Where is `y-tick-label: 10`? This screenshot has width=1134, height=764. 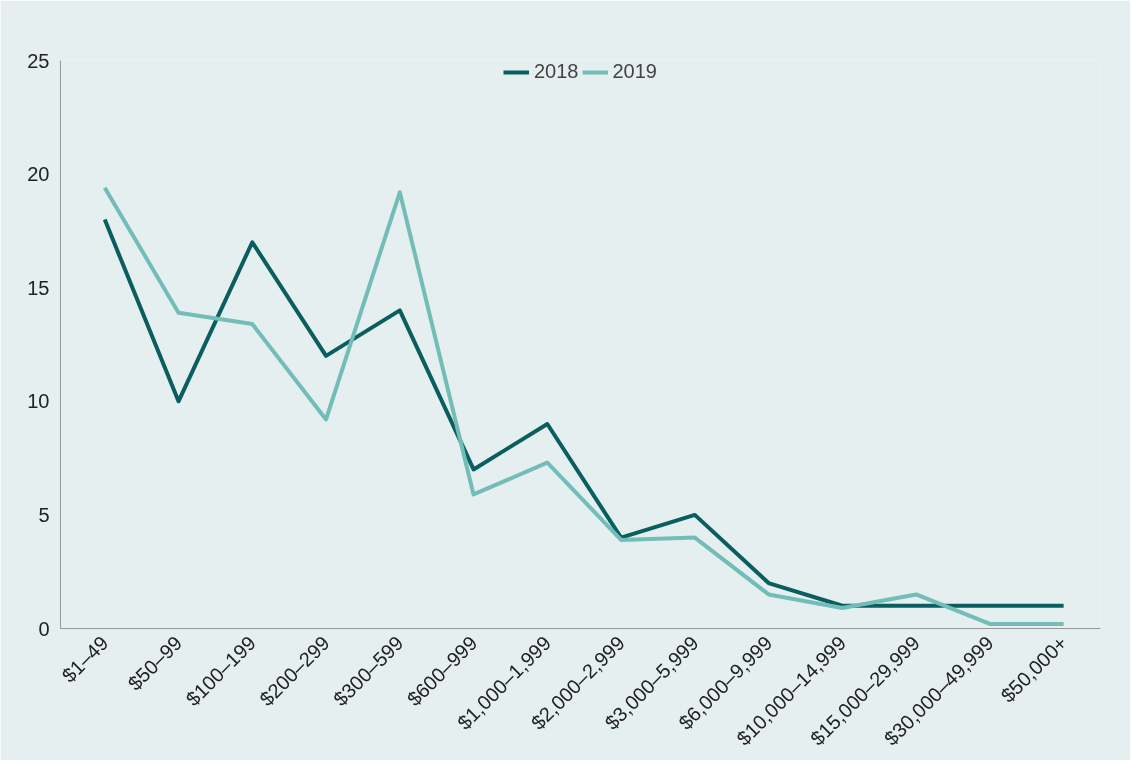 y-tick-label: 10 is located at coordinates (38, 401).